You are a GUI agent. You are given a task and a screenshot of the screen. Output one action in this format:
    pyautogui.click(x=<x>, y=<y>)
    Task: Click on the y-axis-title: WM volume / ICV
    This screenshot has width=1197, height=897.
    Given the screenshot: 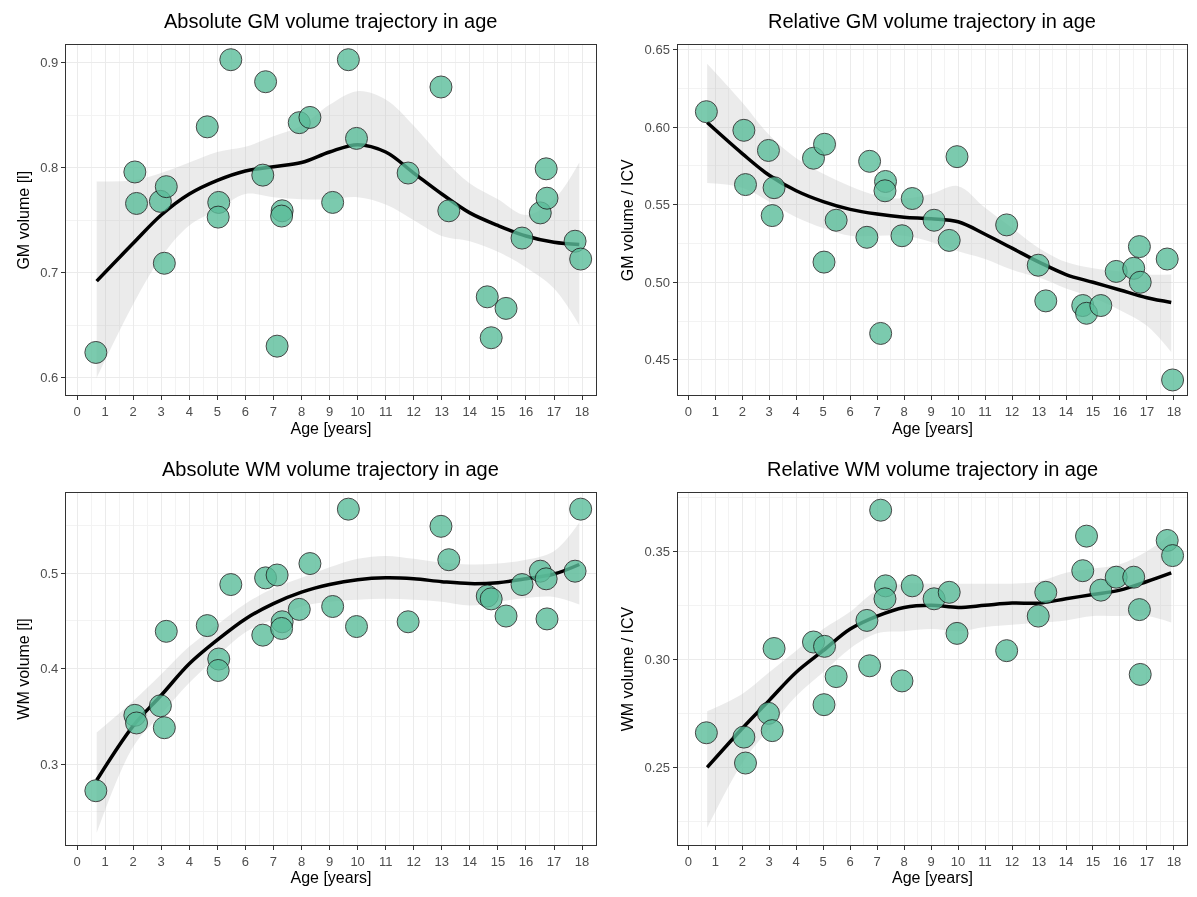 What is the action you would take?
    pyautogui.click(x=628, y=669)
    